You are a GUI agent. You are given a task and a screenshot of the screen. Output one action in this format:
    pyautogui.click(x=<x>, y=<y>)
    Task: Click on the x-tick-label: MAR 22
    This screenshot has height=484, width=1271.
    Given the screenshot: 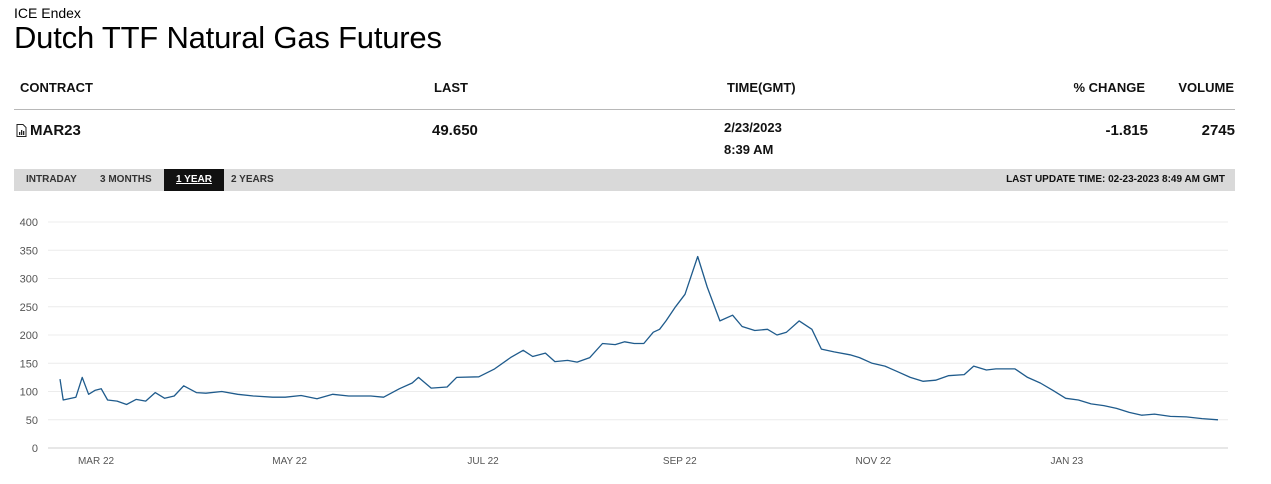 What is the action you would take?
    pyautogui.click(x=96, y=461)
    